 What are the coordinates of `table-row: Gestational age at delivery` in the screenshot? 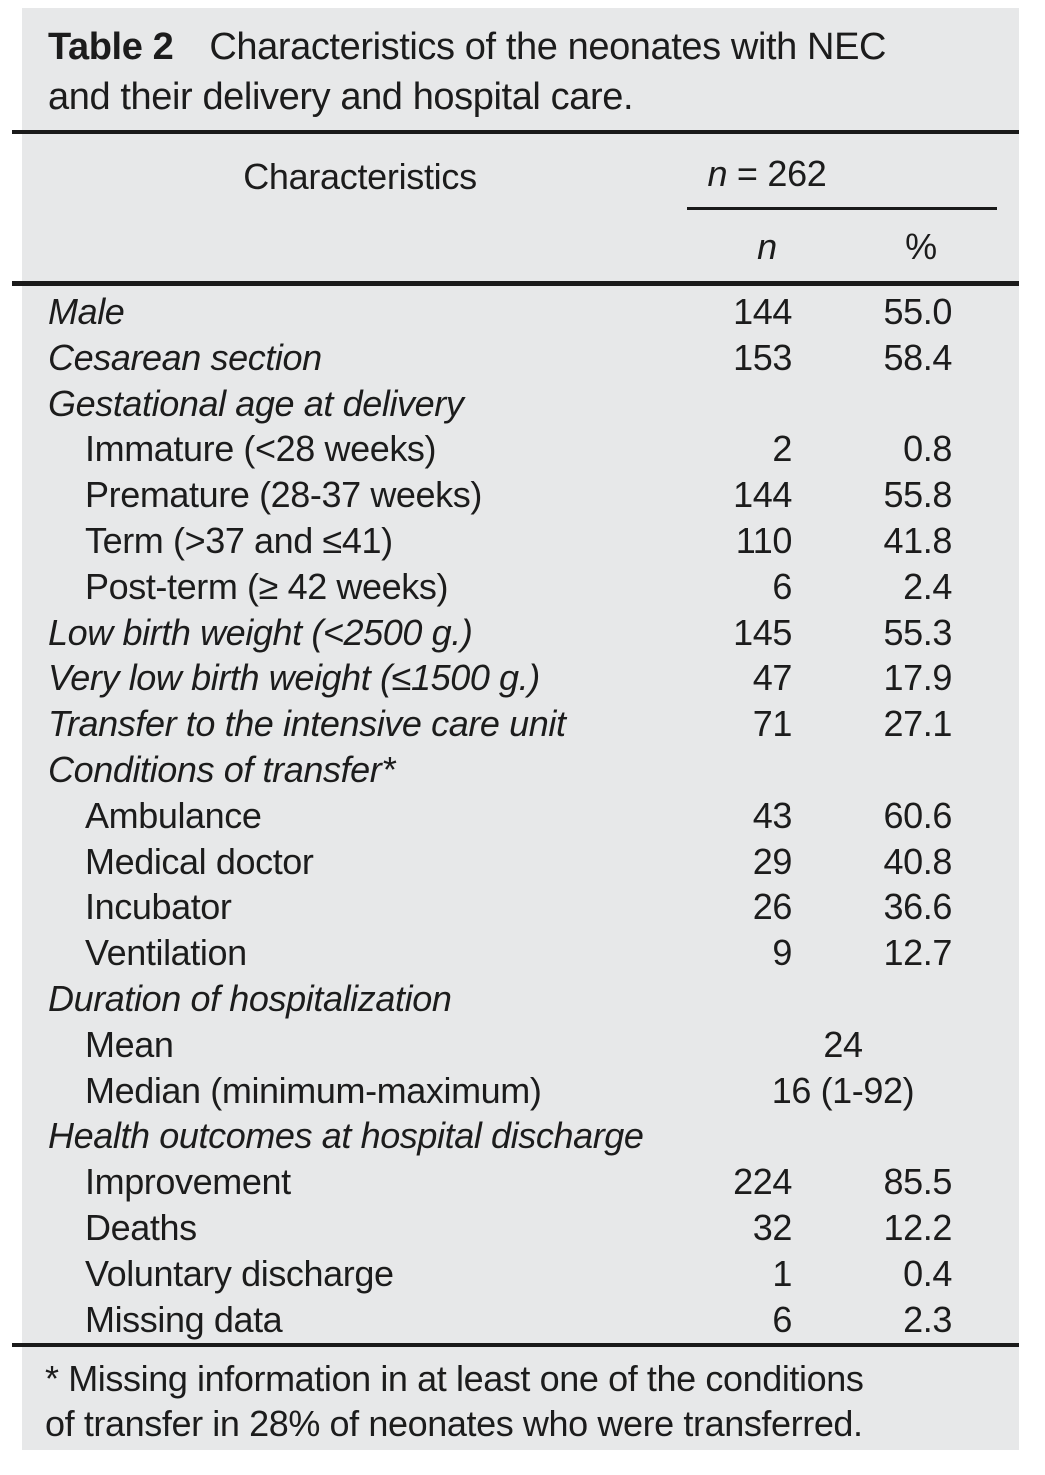 It's located at (520, 404).